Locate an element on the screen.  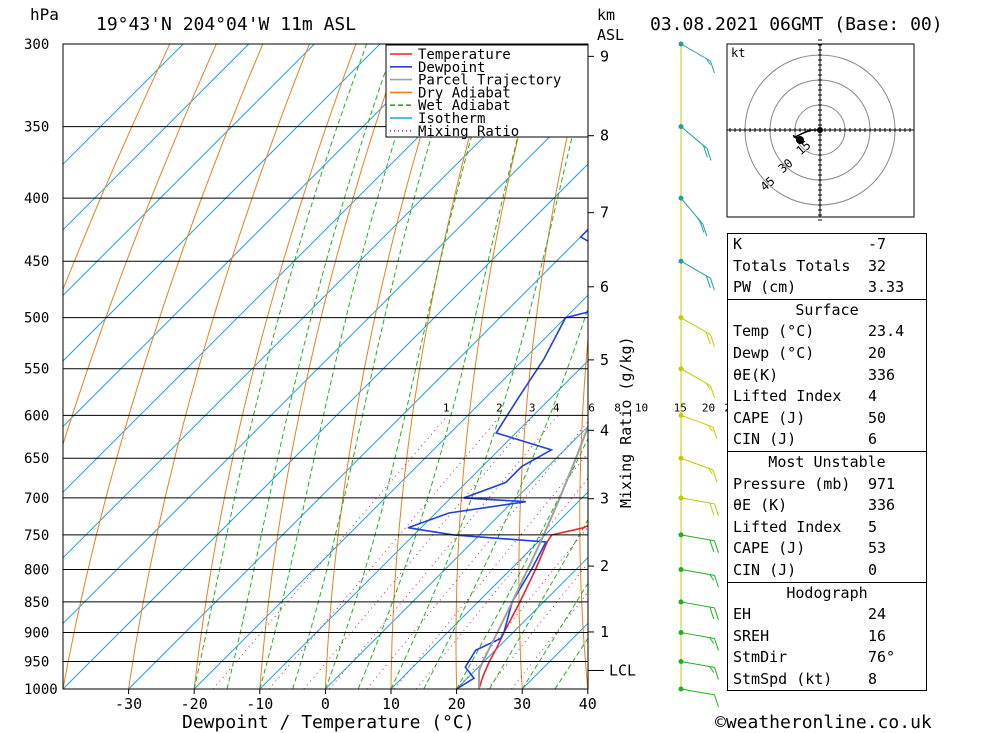
pressure-tick-label: 700 is located at coordinates (36, 499).